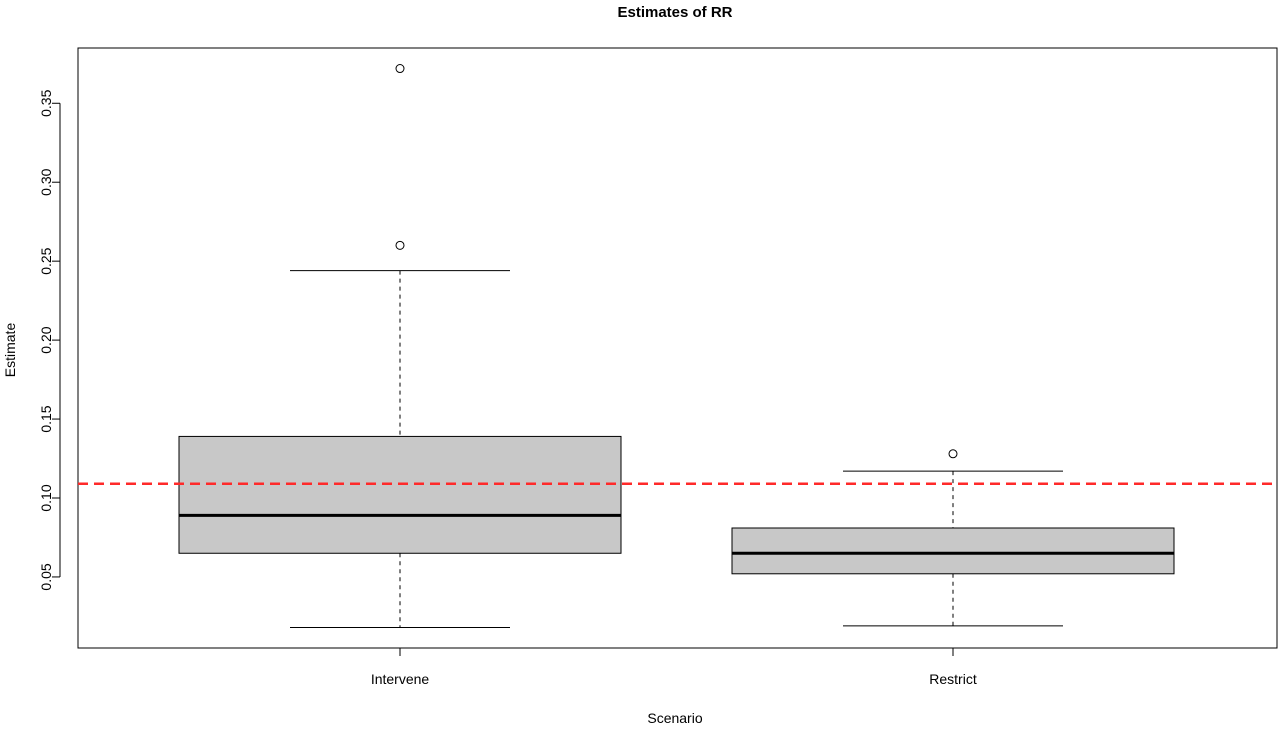  I want to click on box-intervene, so click(400, 494).